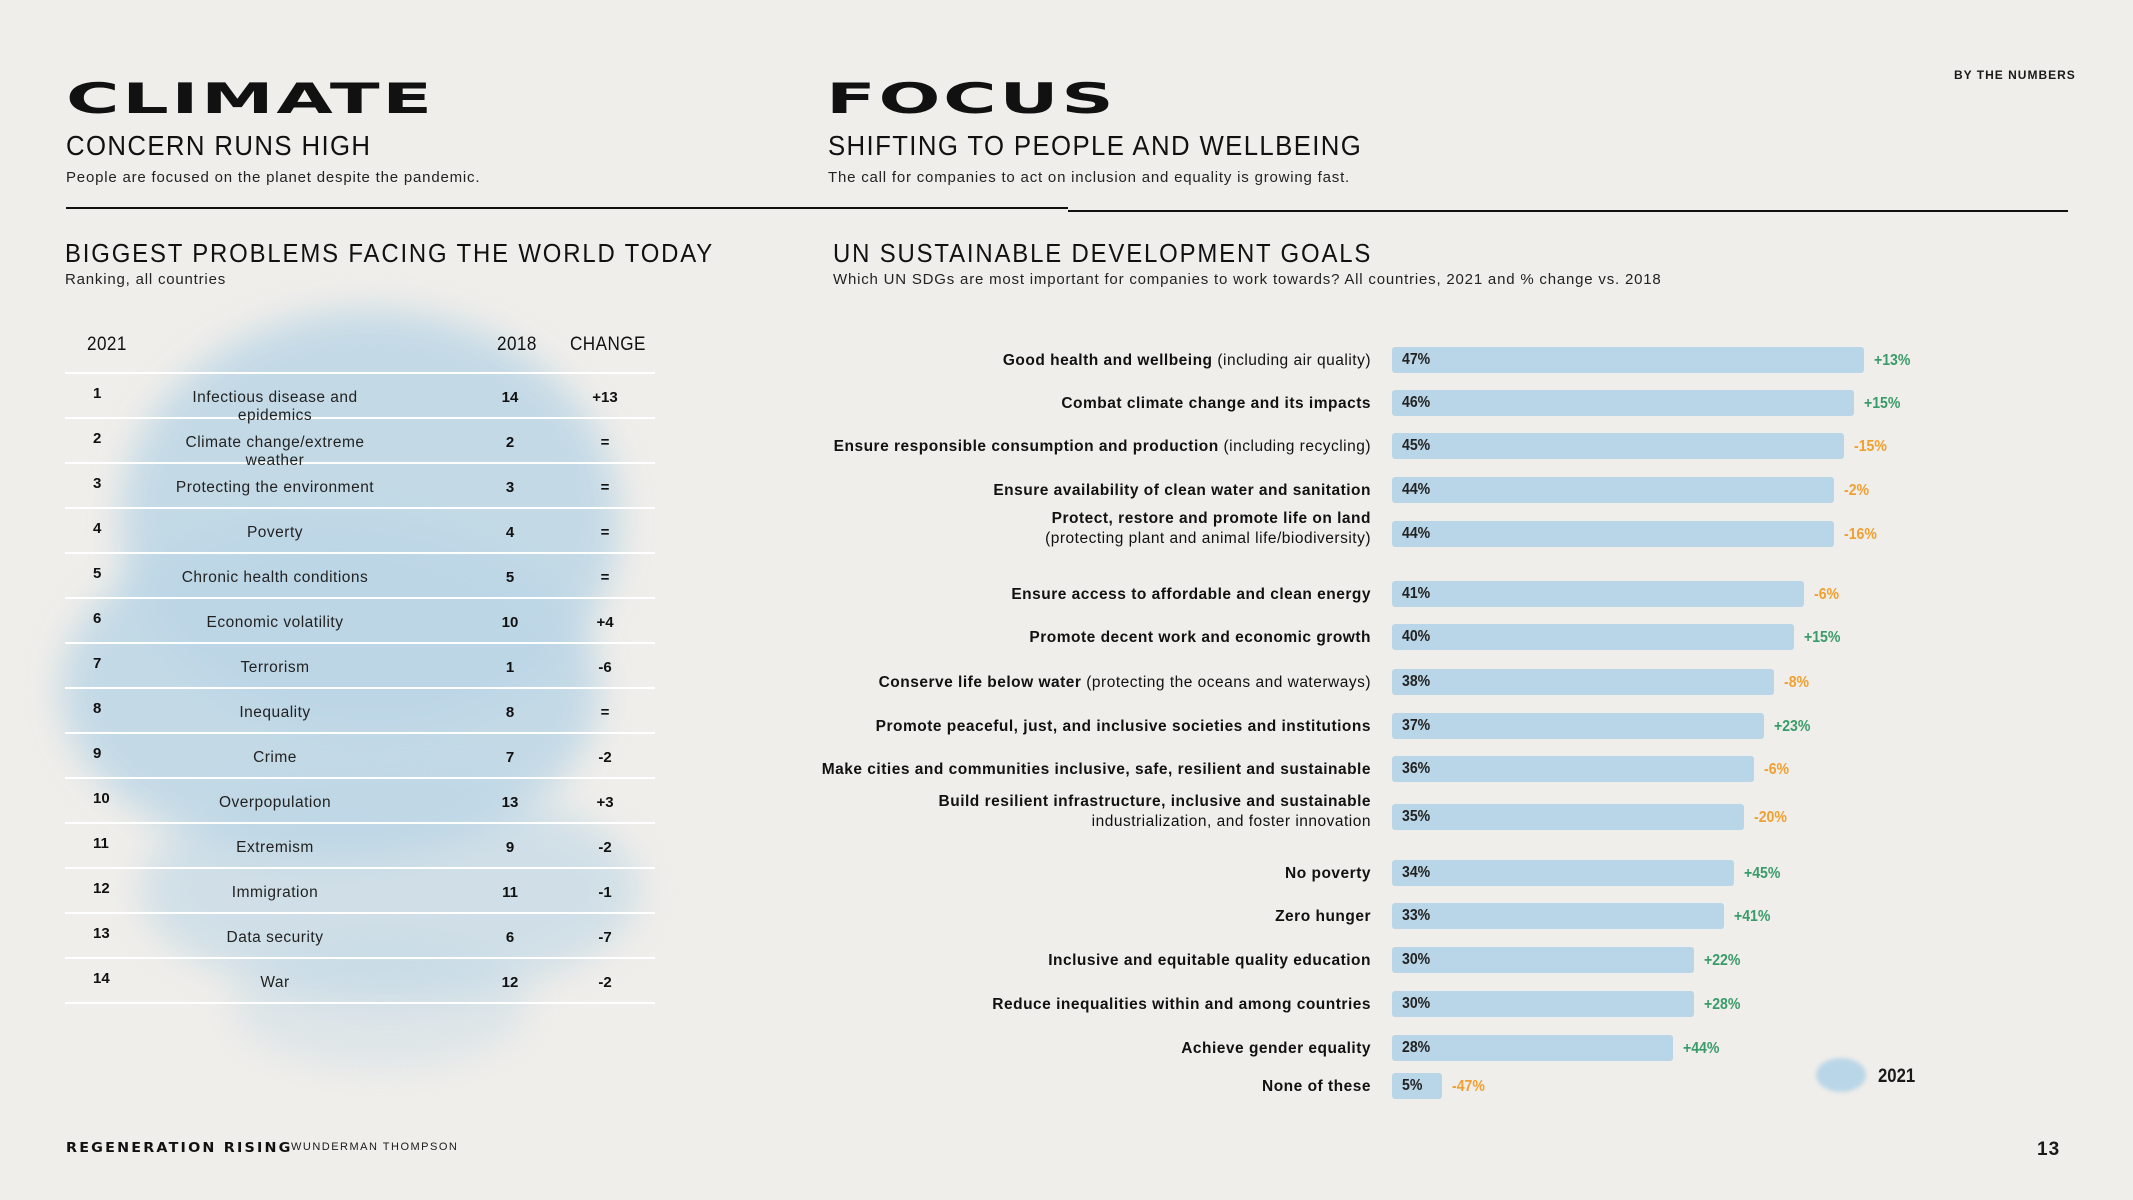 This screenshot has width=2133, height=1200. Describe the element at coordinates (510, 487) in the screenshot. I see `rank-2018-cell: 3` at that location.